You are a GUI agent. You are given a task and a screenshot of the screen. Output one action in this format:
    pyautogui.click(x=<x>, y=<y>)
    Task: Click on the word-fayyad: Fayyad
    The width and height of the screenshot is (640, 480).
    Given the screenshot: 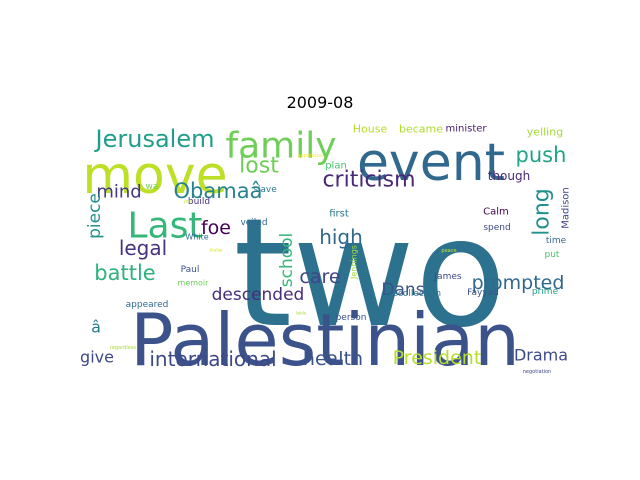 What is the action you would take?
    pyautogui.click(x=483, y=293)
    